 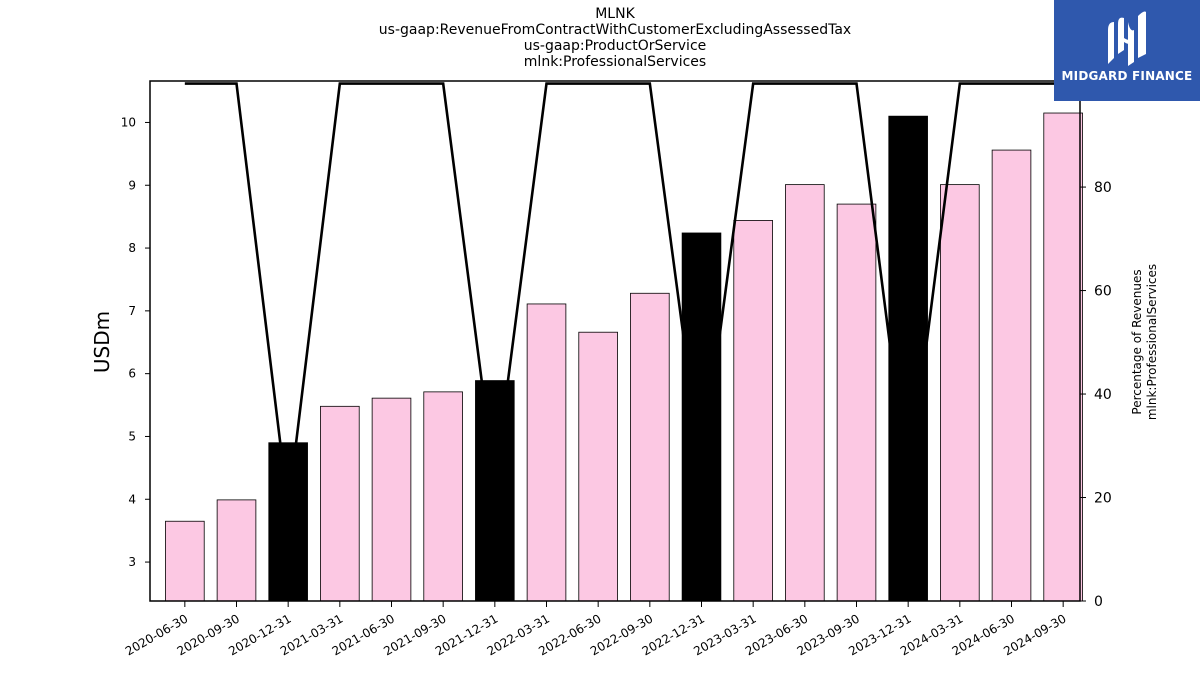 I want to click on y-tick-label: 3, so click(x=132, y=562).